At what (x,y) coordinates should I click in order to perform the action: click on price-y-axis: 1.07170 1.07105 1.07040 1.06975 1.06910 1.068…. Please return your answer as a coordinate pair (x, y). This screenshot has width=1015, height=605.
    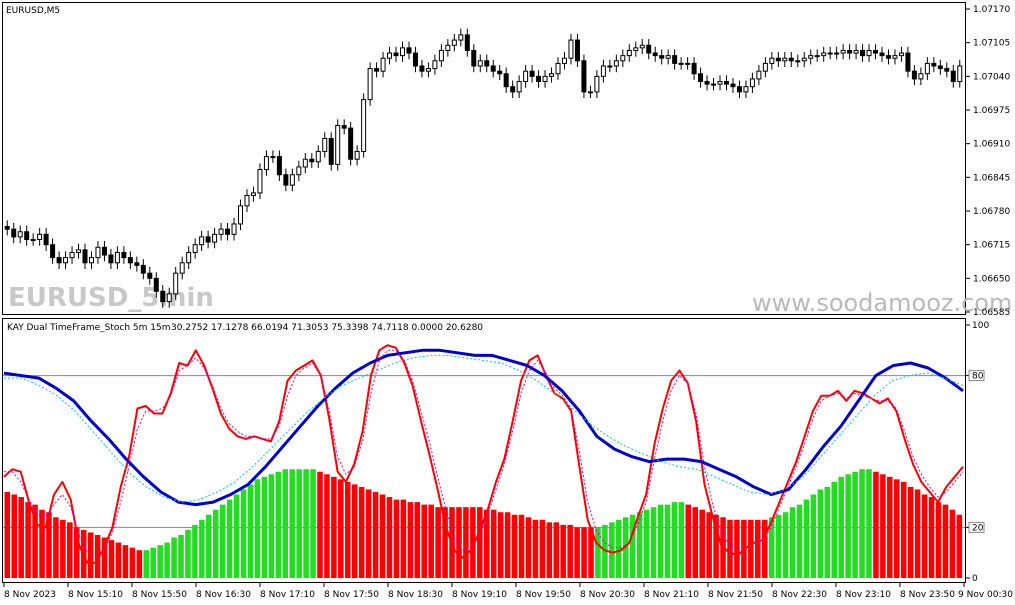
    Looking at the image, I should click on (988, 161).